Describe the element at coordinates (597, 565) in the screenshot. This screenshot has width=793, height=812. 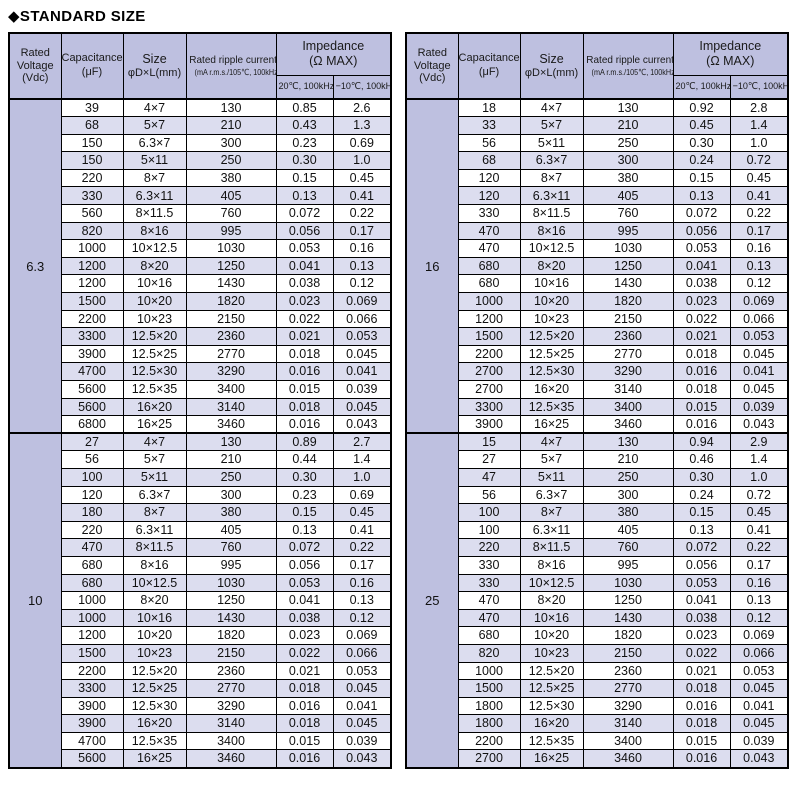
I see `table-row: 330 8×16 995 0.056 0.17` at that location.